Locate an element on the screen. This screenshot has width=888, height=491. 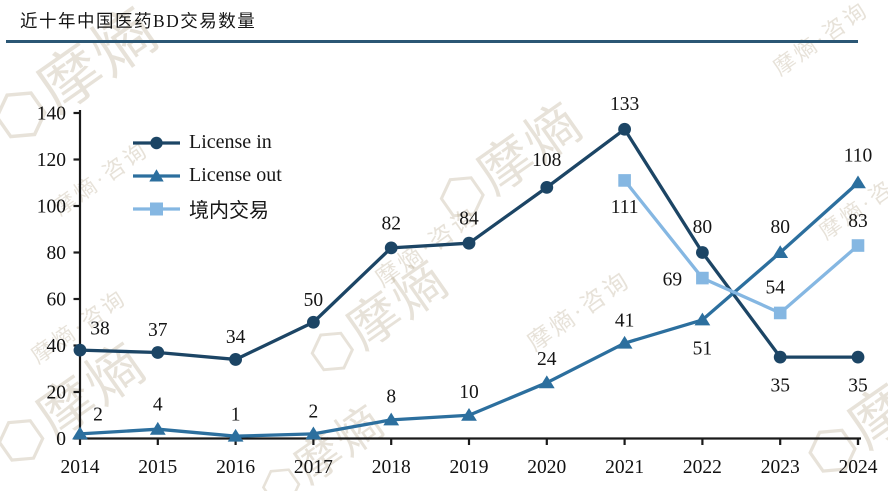
x-tick-label: 2023 is located at coordinates (780, 467).